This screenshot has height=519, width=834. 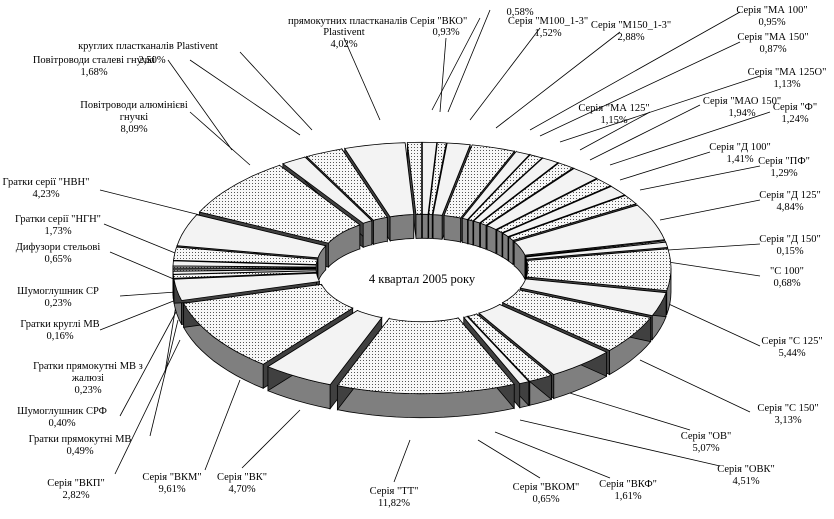 What do you see at coordinates (57, 231) in the screenshot?
I see `slice-label-line: 1,73%` at bounding box center [57, 231].